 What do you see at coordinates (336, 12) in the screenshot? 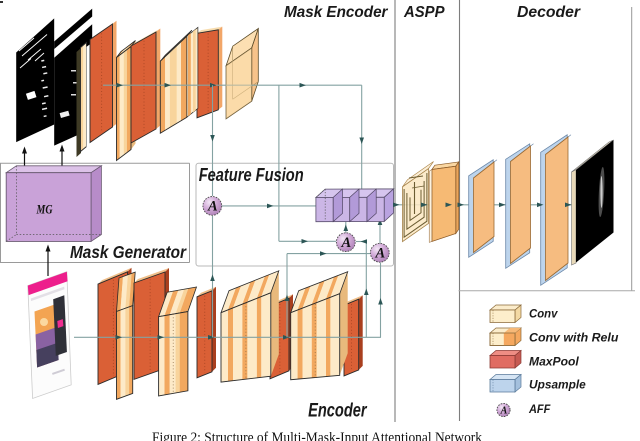
I see `svg-text: Mask Encoder` at bounding box center [336, 12].